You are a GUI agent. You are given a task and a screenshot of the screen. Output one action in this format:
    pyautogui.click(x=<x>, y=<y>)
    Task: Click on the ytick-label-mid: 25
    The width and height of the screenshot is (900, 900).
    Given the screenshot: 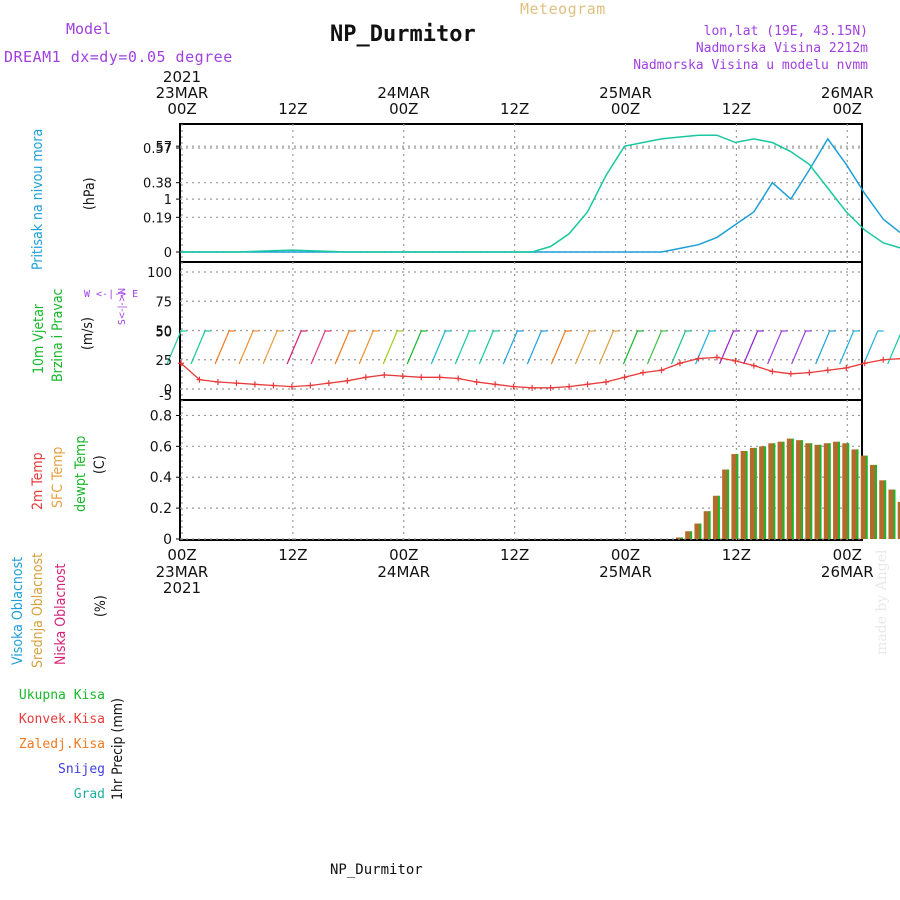 What is the action you would take?
    pyautogui.click(x=163, y=361)
    